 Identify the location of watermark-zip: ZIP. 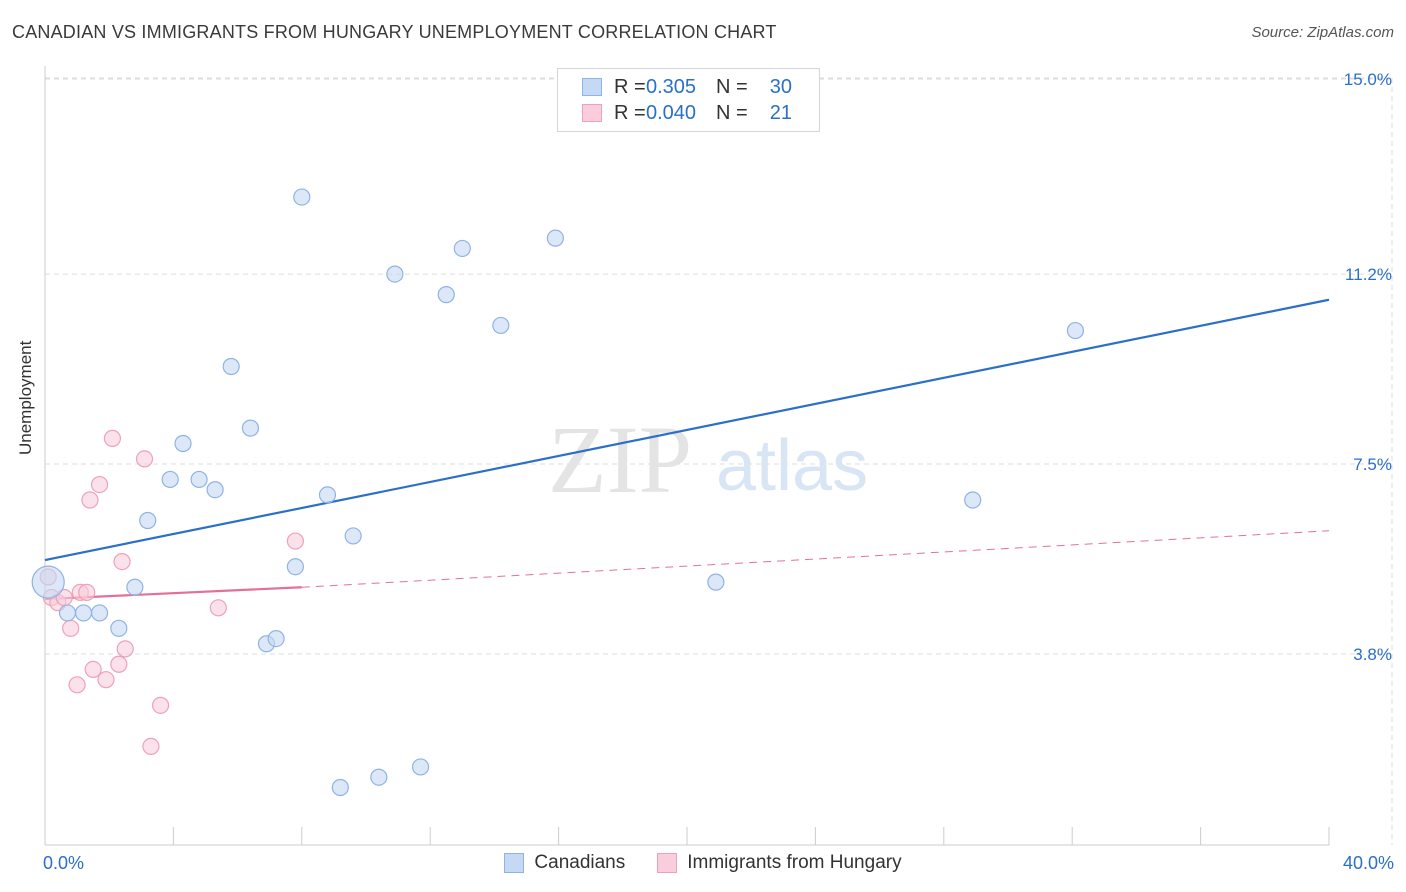
(620, 459).